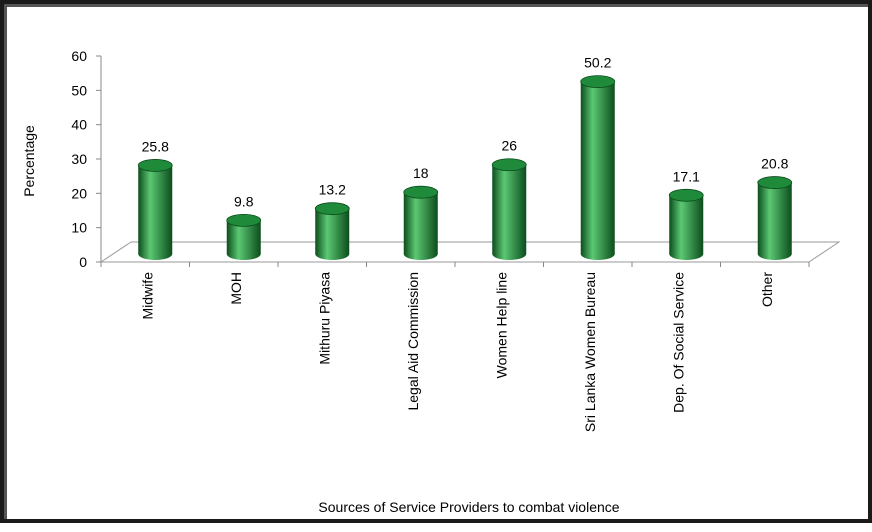 This screenshot has width=872, height=532. I want to click on category-label: Other, so click(767, 289).